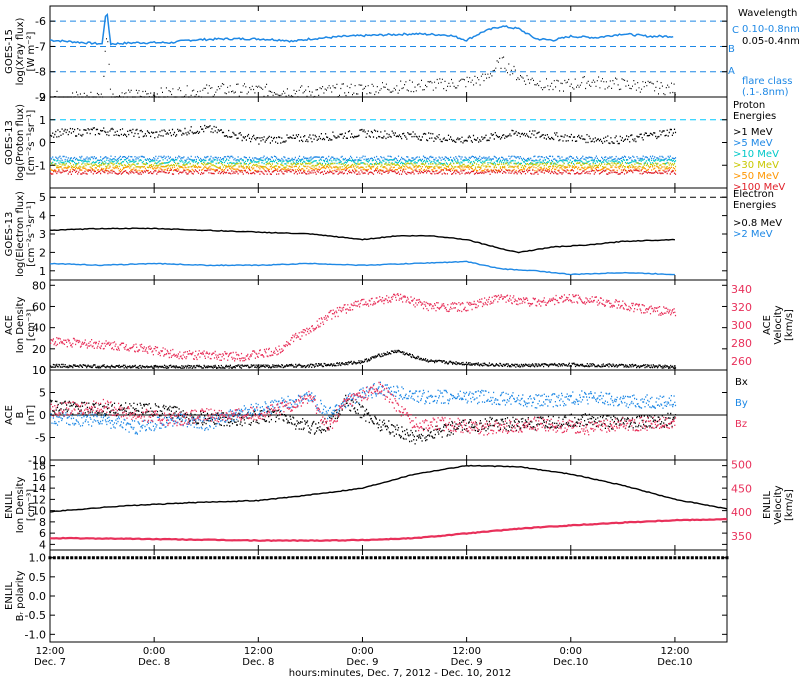 The image size is (800, 684). Describe the element at coordinates (741, 361) in the screenshot. I see `y-right-tick-label-ace_plasma: 260` at that location.